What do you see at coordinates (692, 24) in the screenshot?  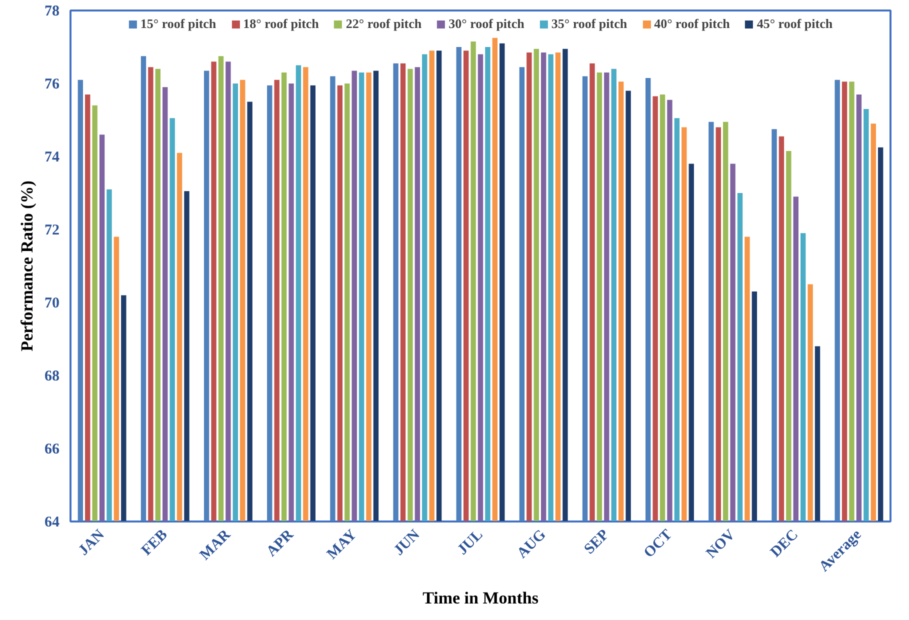 I see `legend-label: 40° roof pitch` at bounding box center [692, 24].